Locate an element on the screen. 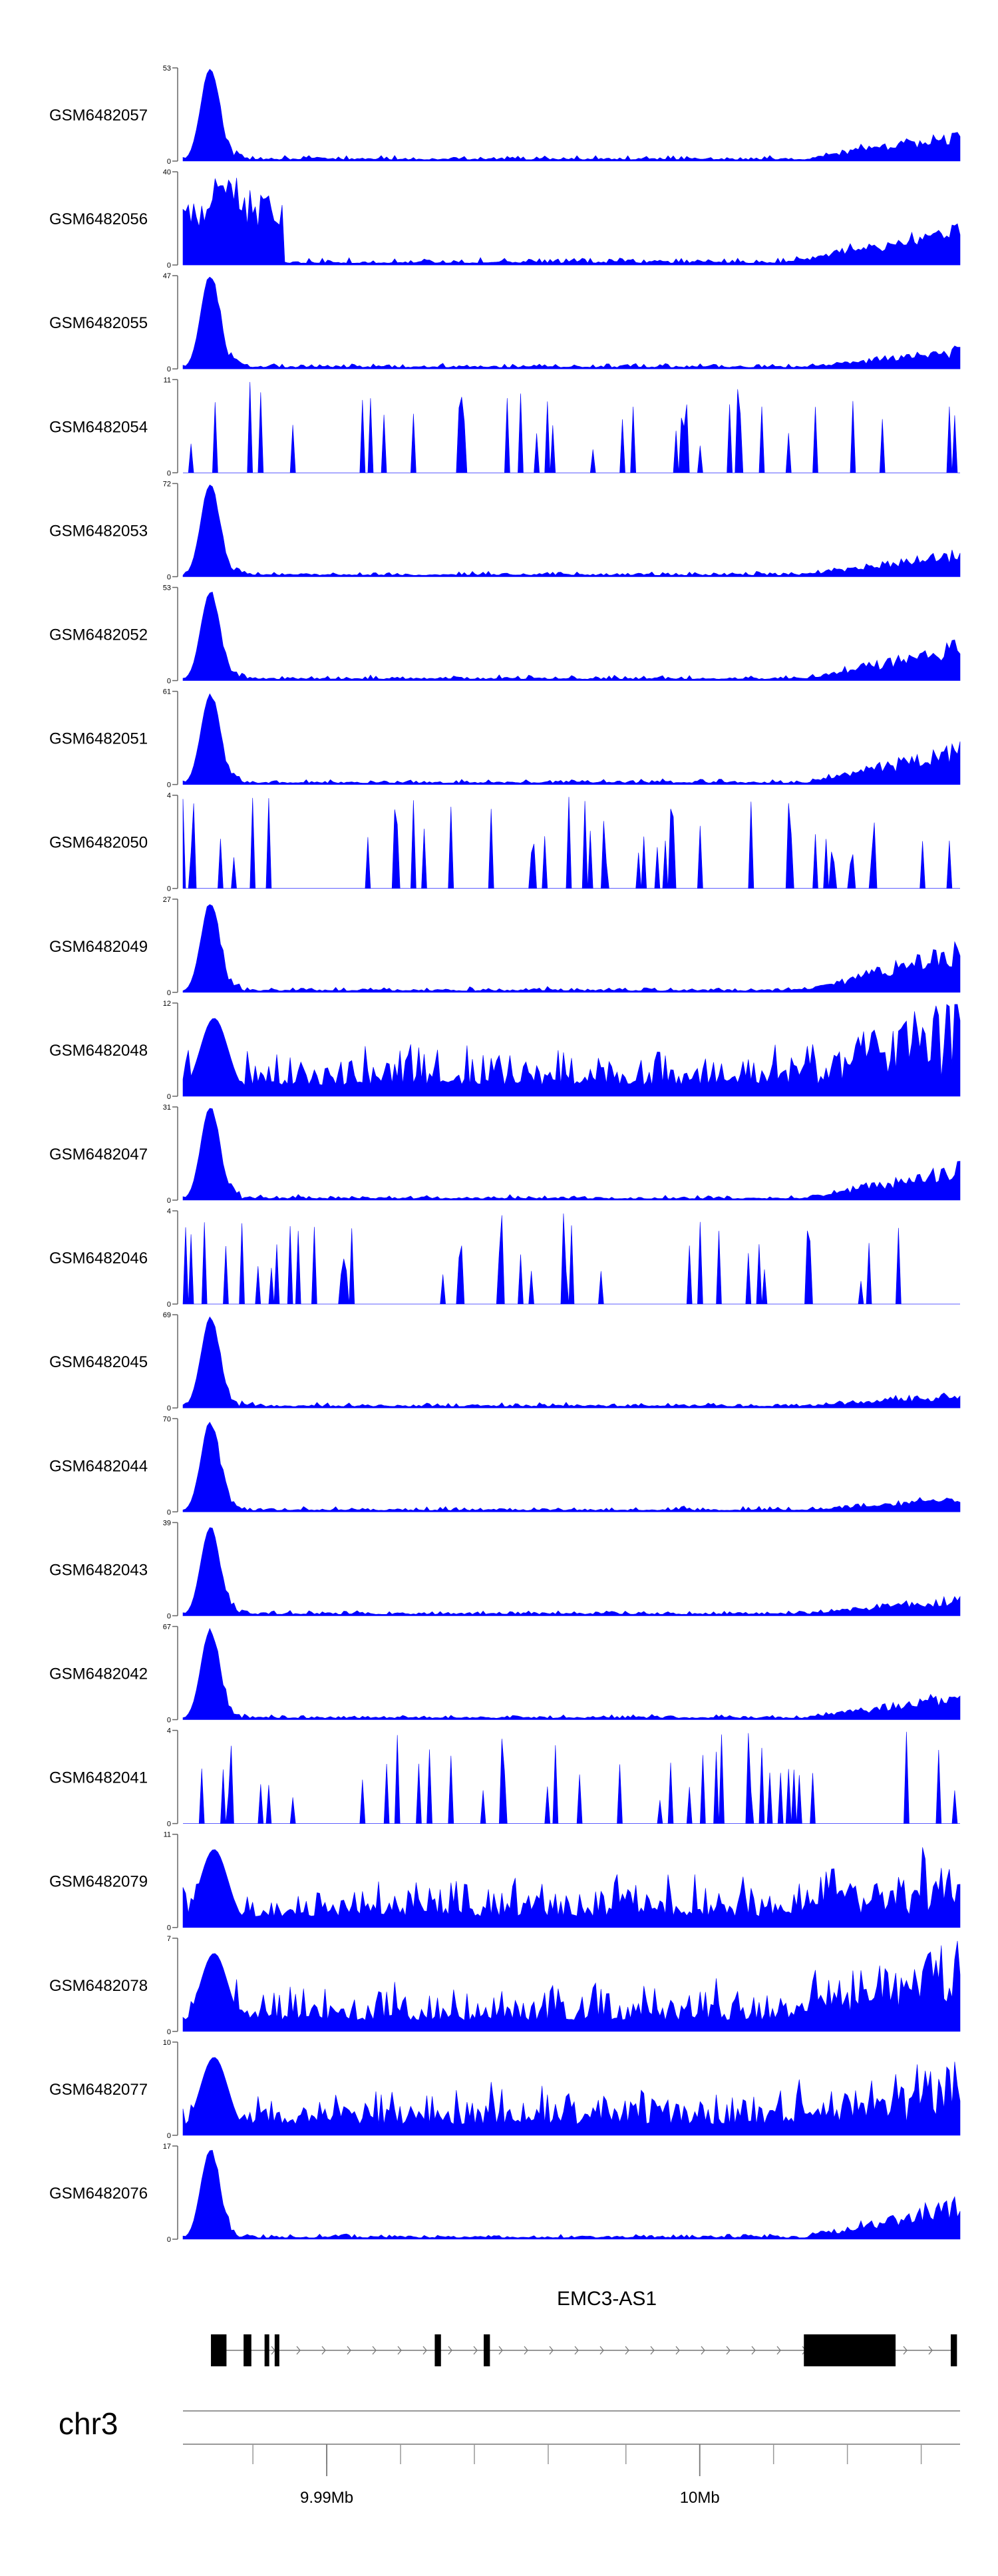 This screenshot has height=2576, width=998. track-GSM6482043: GSM6482043 39 0 is located at coordinates (505, 1569).